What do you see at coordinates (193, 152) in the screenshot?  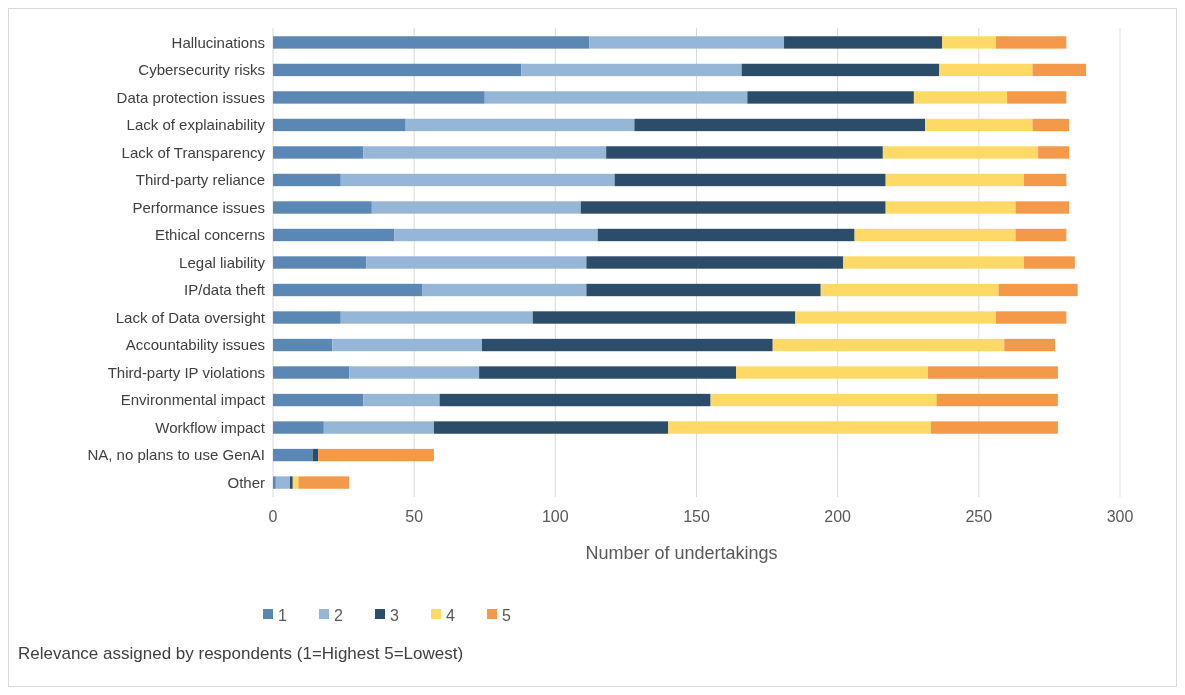 I see `y-tick-label: Lack of Transparency` at bounding box center [193, 152].